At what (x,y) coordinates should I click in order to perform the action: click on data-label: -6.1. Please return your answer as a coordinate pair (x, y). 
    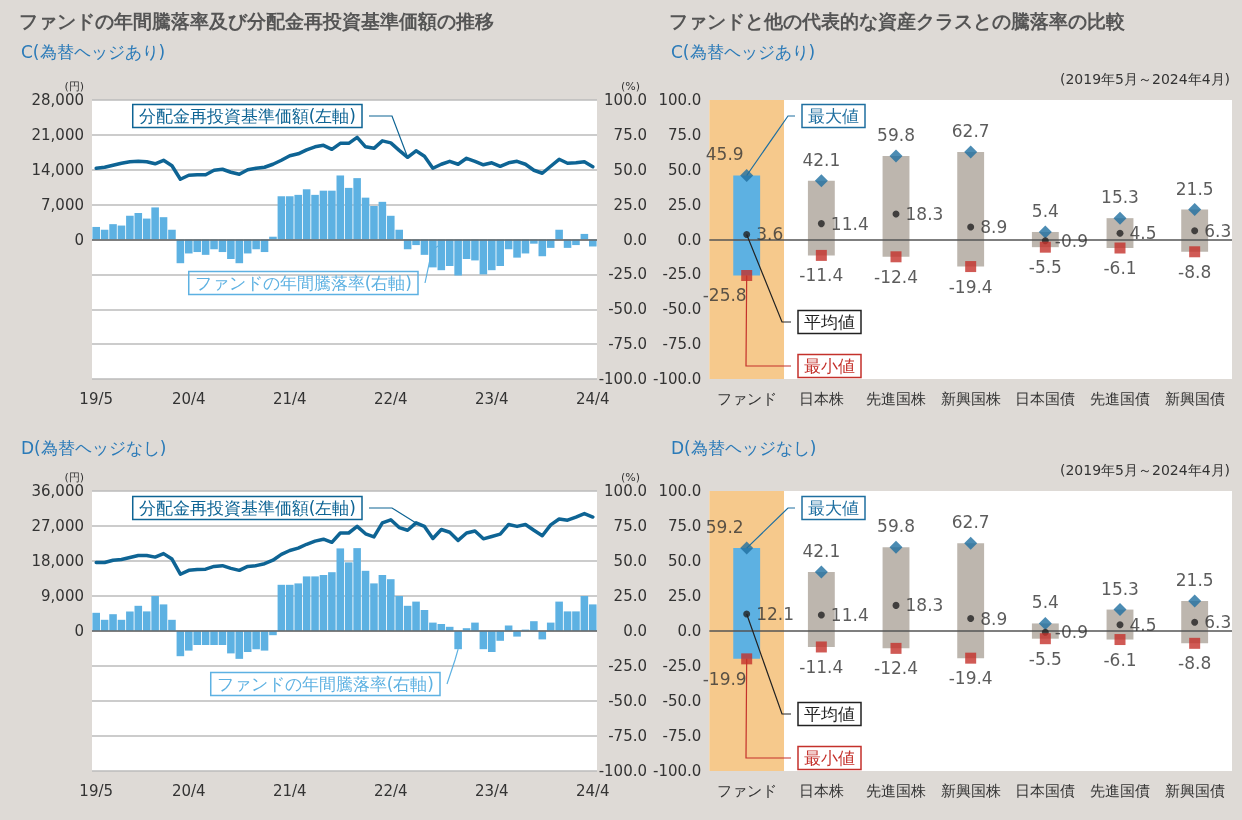
    Looking at the image, I should click on (1120, 268).